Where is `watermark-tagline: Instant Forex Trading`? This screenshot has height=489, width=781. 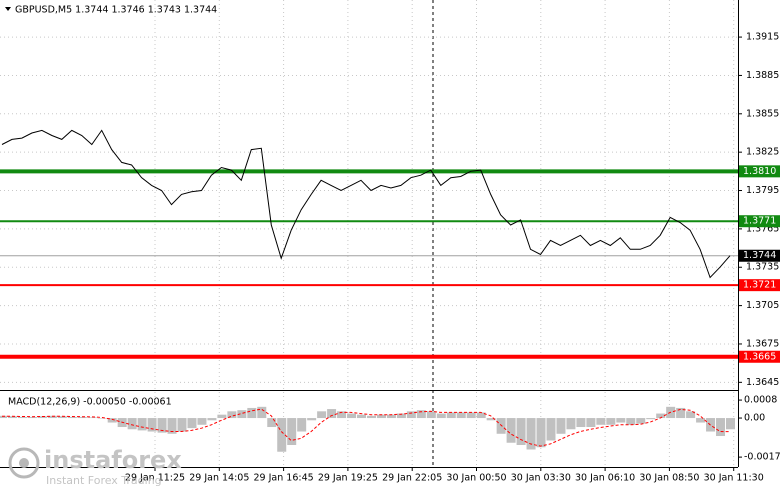
watermark-tagline: Instant Forex Trading is located at coordinates (104, 480).